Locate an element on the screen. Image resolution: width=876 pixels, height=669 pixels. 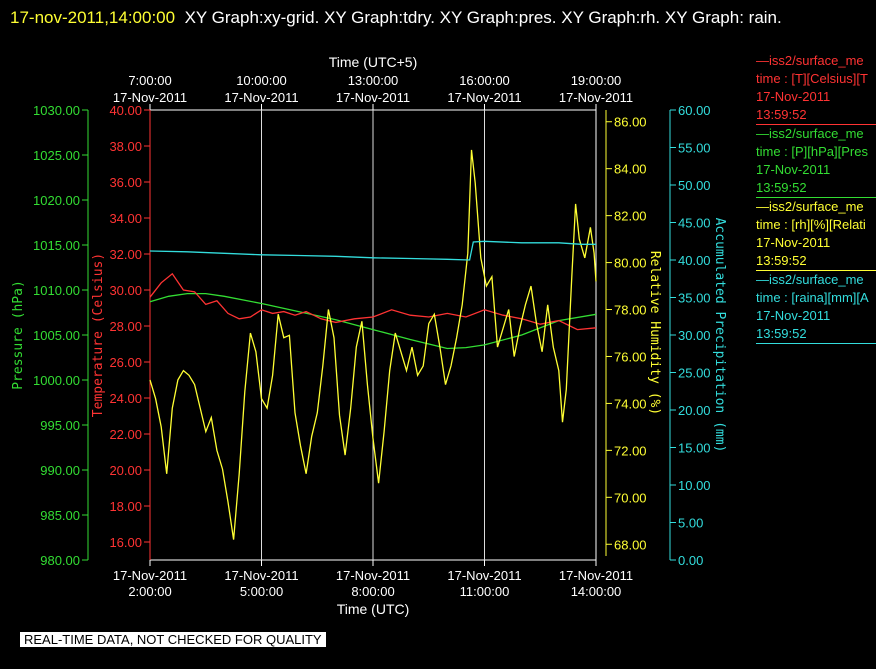
y-tick-label-pres: 1030.00 is located at coordinates (56, 110).